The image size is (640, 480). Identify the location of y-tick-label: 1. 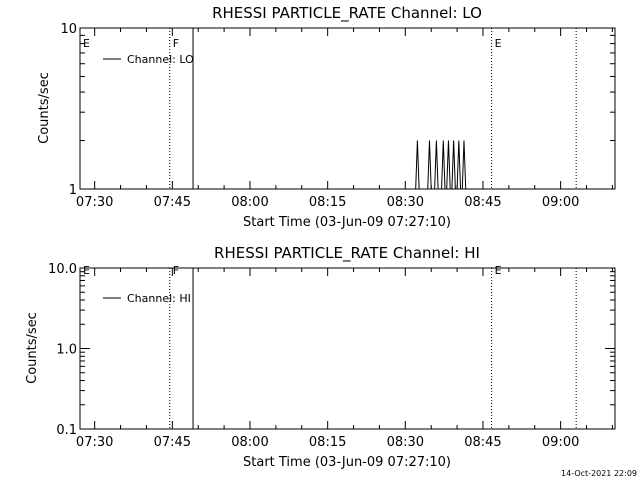
(73, 190).